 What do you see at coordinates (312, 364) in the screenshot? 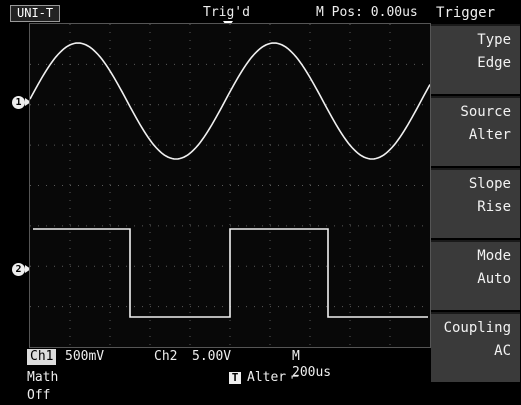
I see `timebase-readout: M 200us` at bounding box center [312, 364].